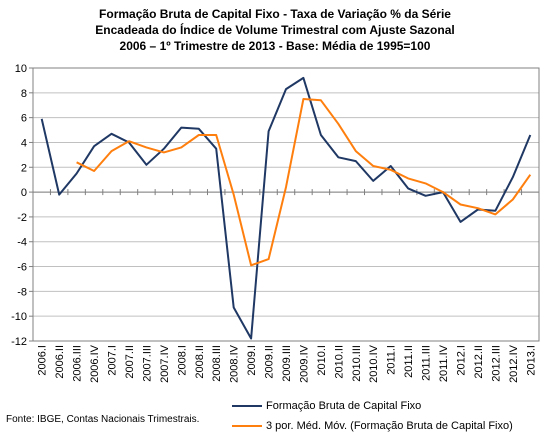 The image size is (550, 440). I want to click on x-tick-label: 2012.I, so click(461, 360).